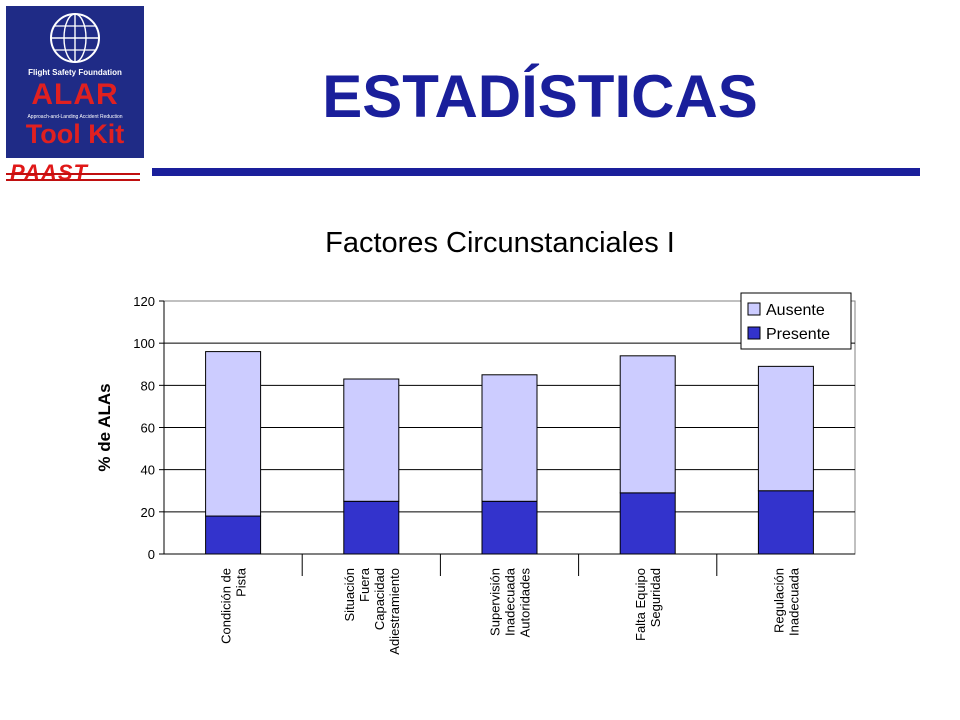  I want to click on logo-tagline: Approach-and-Landing Accident Reduction, so click(75, 117).